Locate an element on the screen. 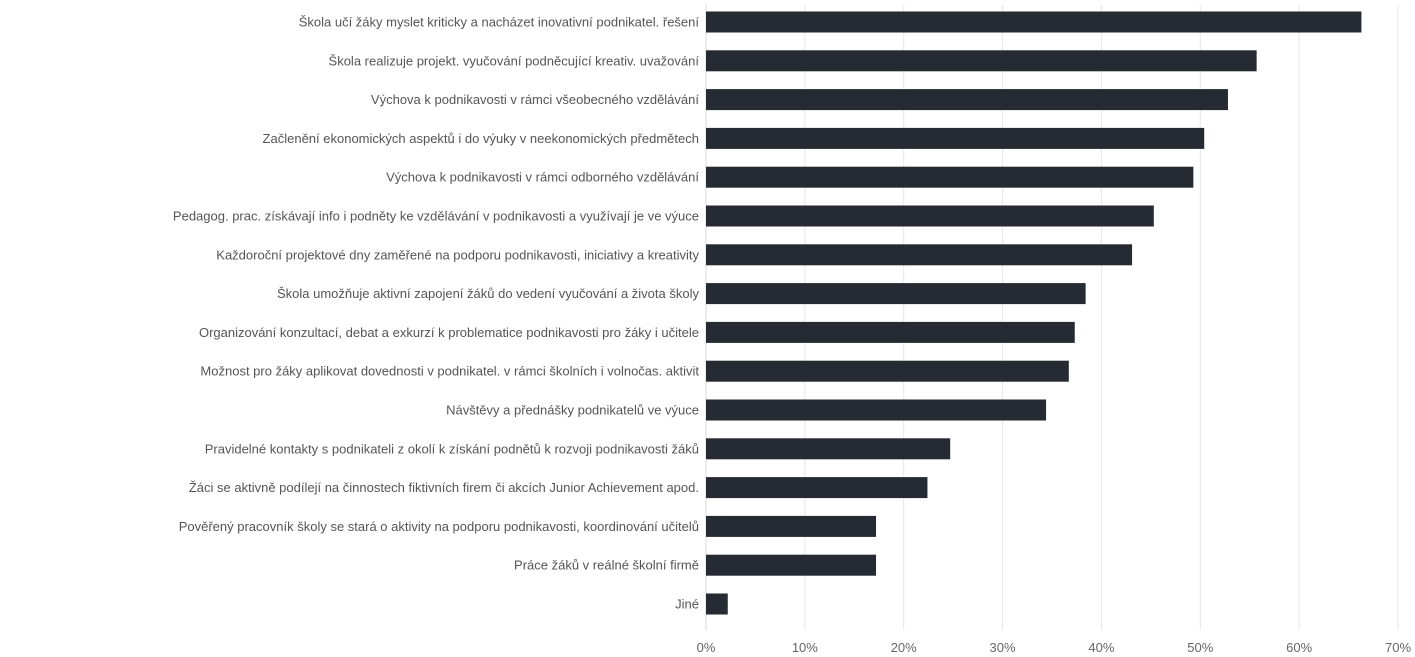 This screenshot has height=657, width=1415. x-tick-label: 10% is located at coordinates (805, 647).